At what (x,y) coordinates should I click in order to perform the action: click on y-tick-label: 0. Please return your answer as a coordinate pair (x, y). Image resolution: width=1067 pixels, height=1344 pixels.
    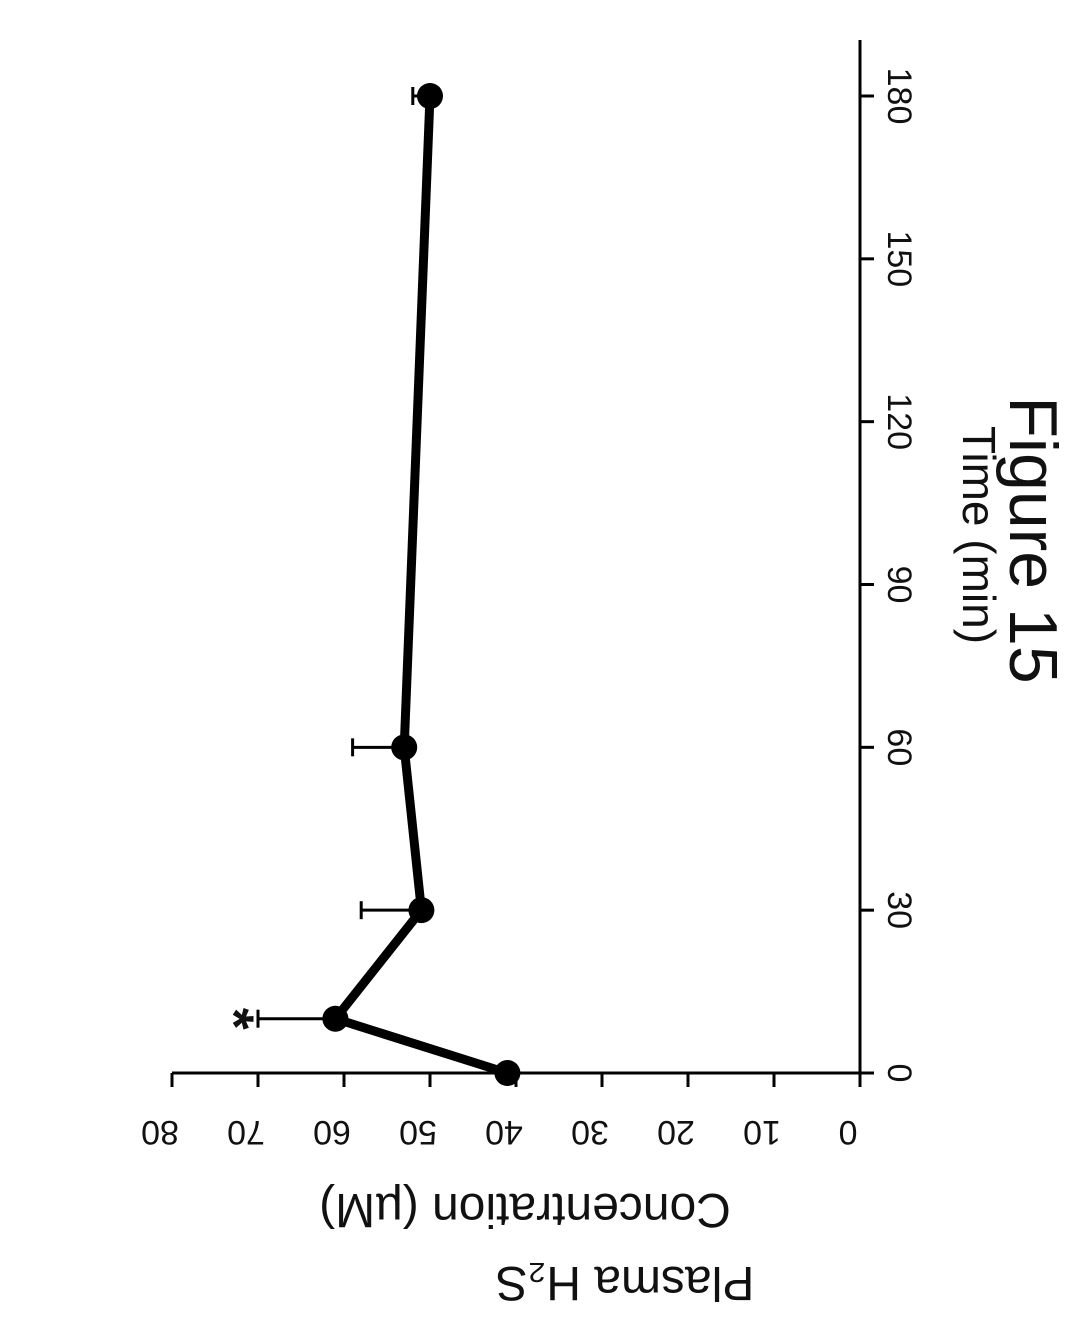
    Looking at the image, I should click on (848, 1132).